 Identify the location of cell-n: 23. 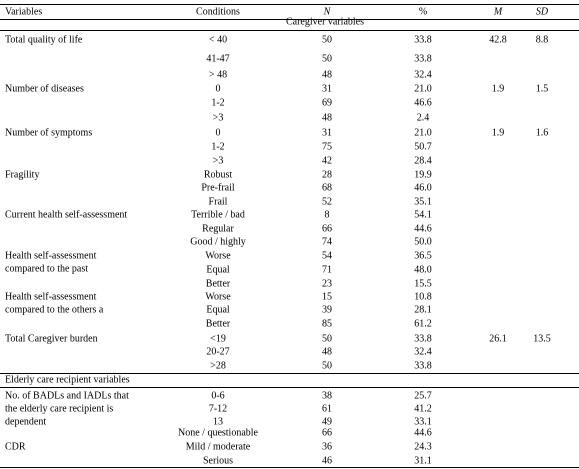
(327, 284).